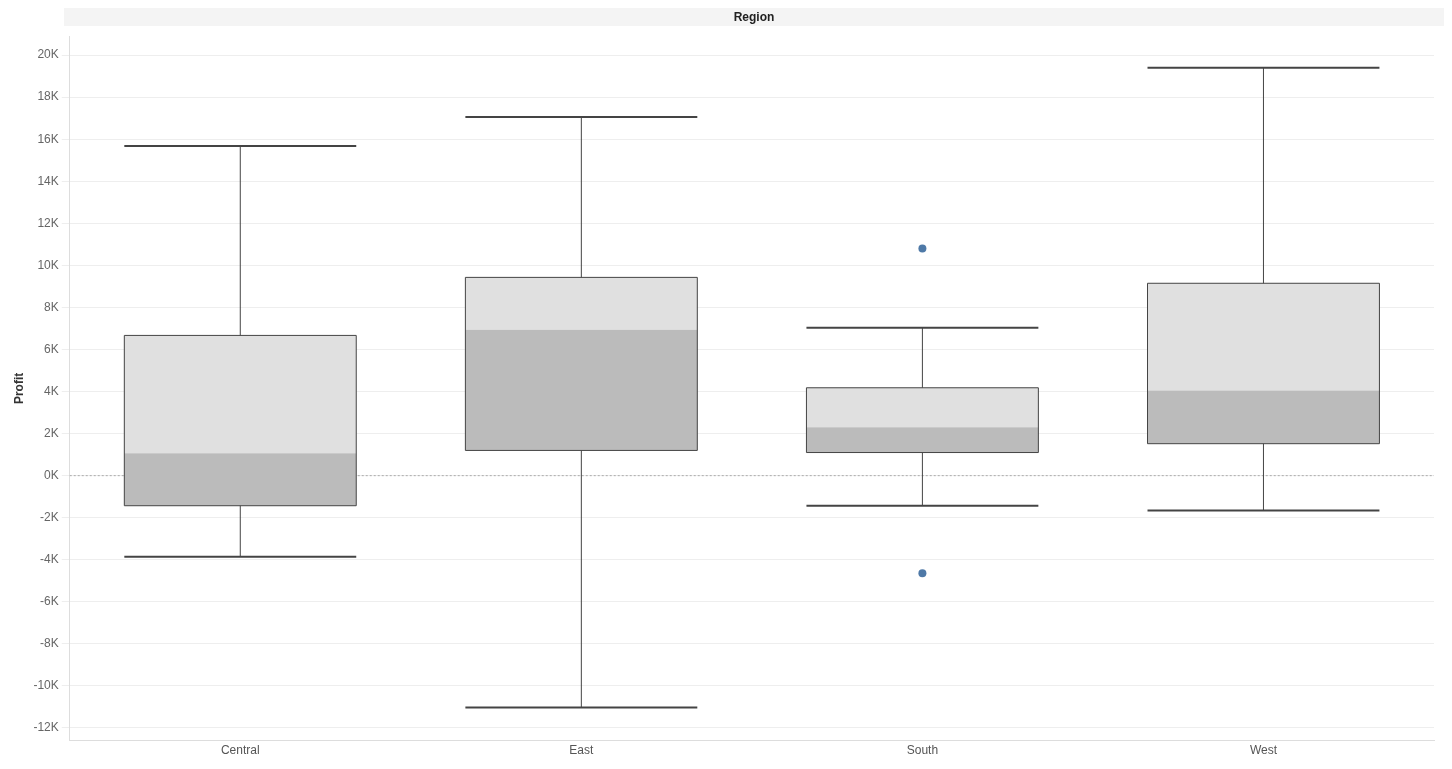  I want to click on y-tick-label: -8K, so click(49, 643).